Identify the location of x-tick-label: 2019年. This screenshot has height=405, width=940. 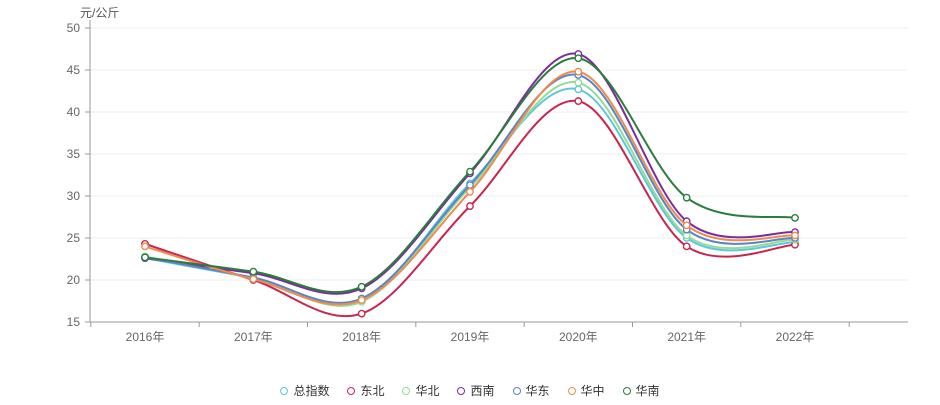
(470, 337).